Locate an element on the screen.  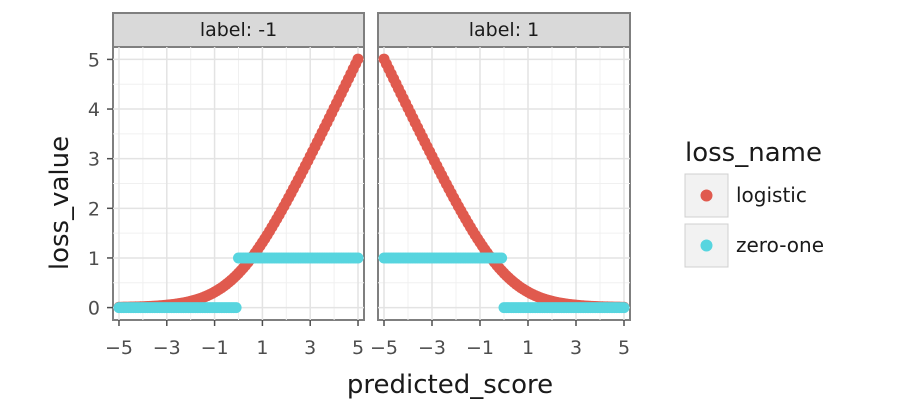
legend: loss_name logistic zero-one is located at coordinates (754, 203).